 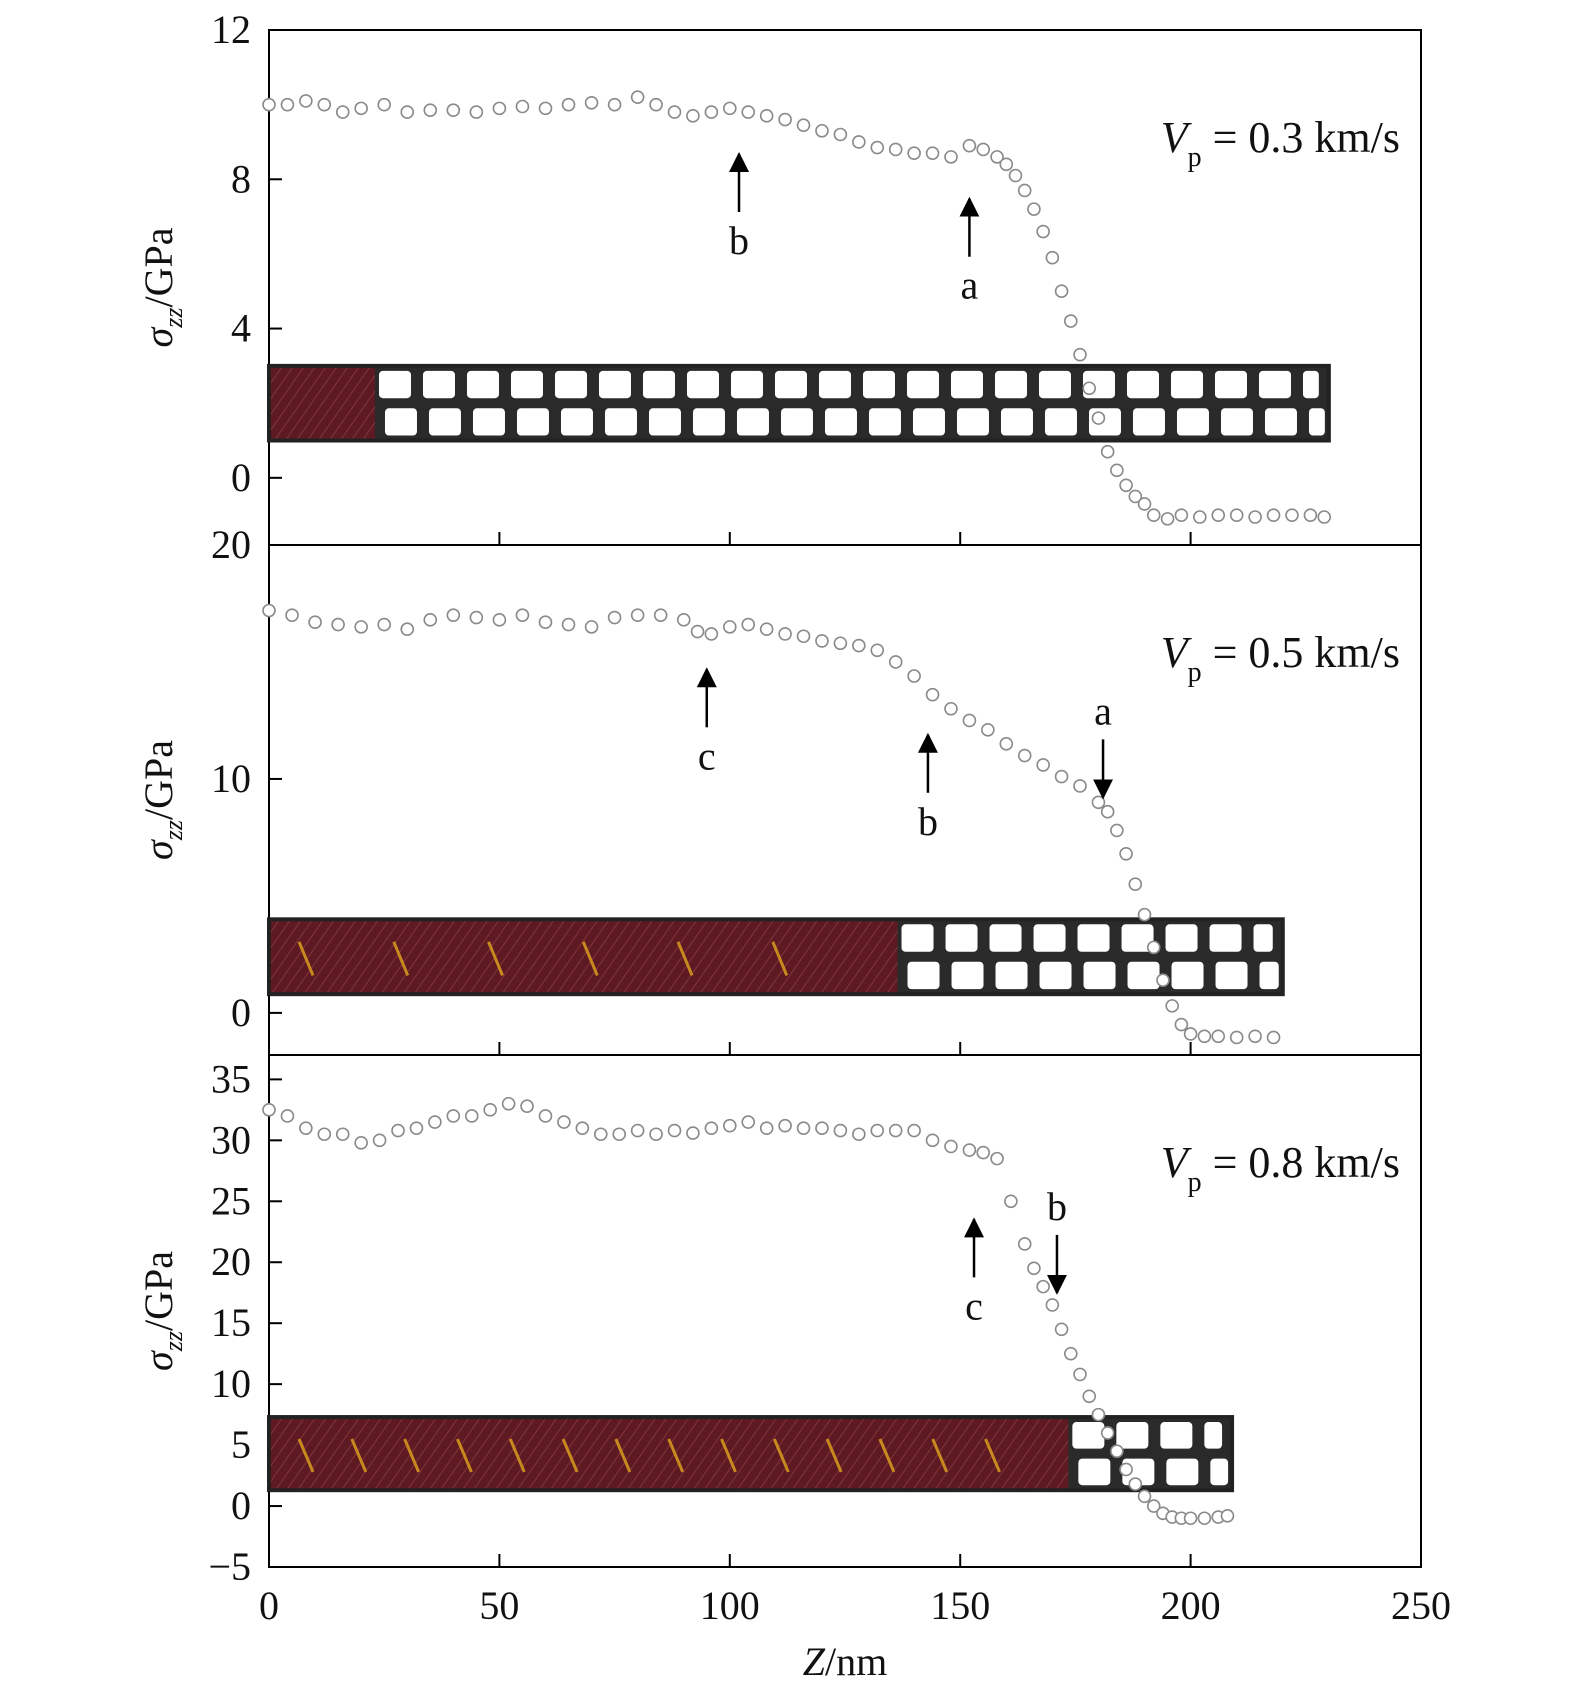 I want to click on velocity-label: Vp = 0.8 km/s, so click(x=1280, y=1168).